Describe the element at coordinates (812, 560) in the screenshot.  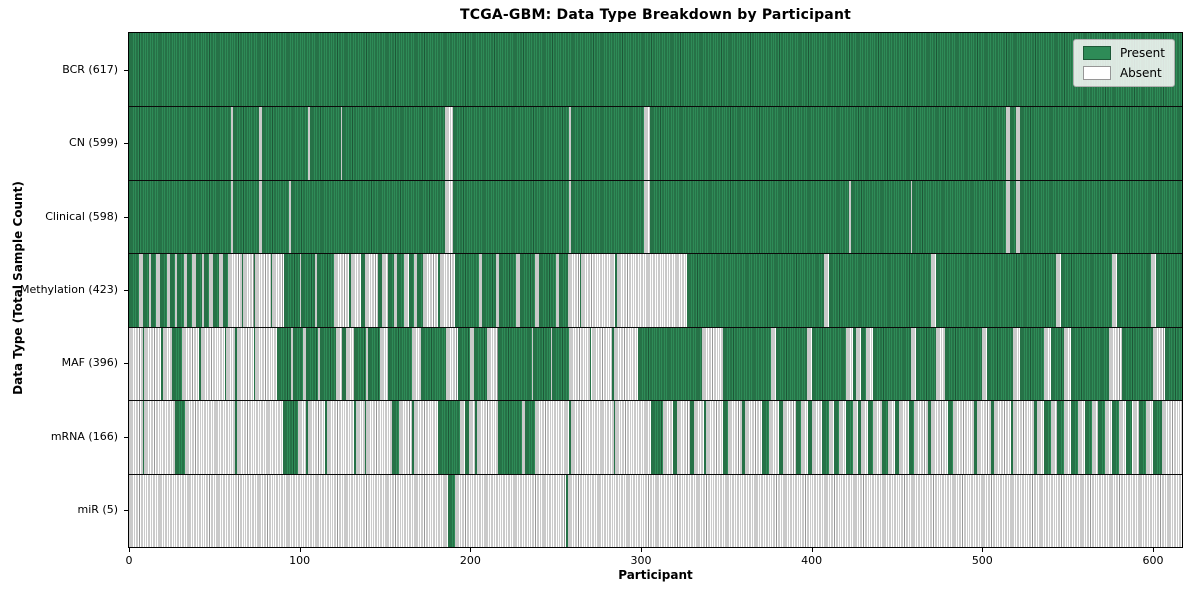
I see `x-tick-label: 400` at that location.